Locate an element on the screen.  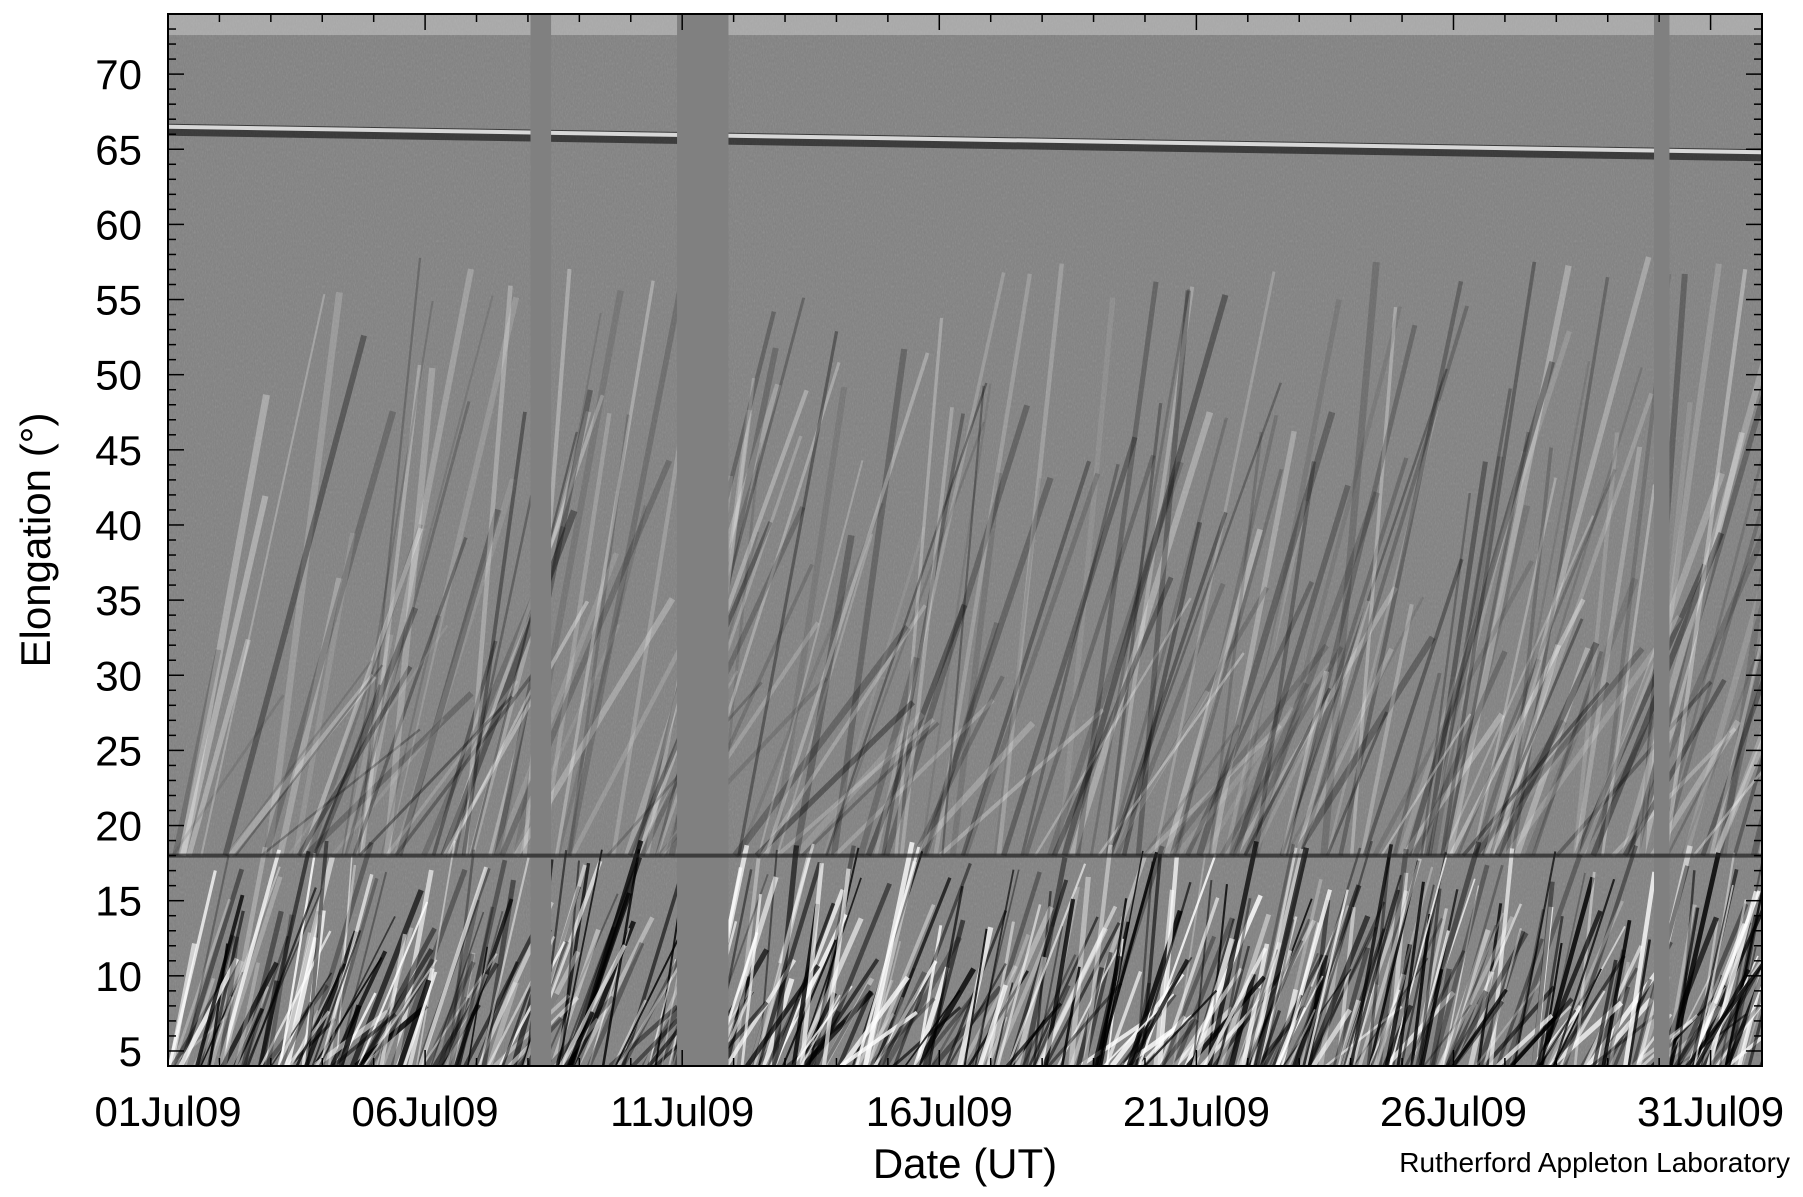
y-tick-label: 15 is located at coordinates (118, 901).